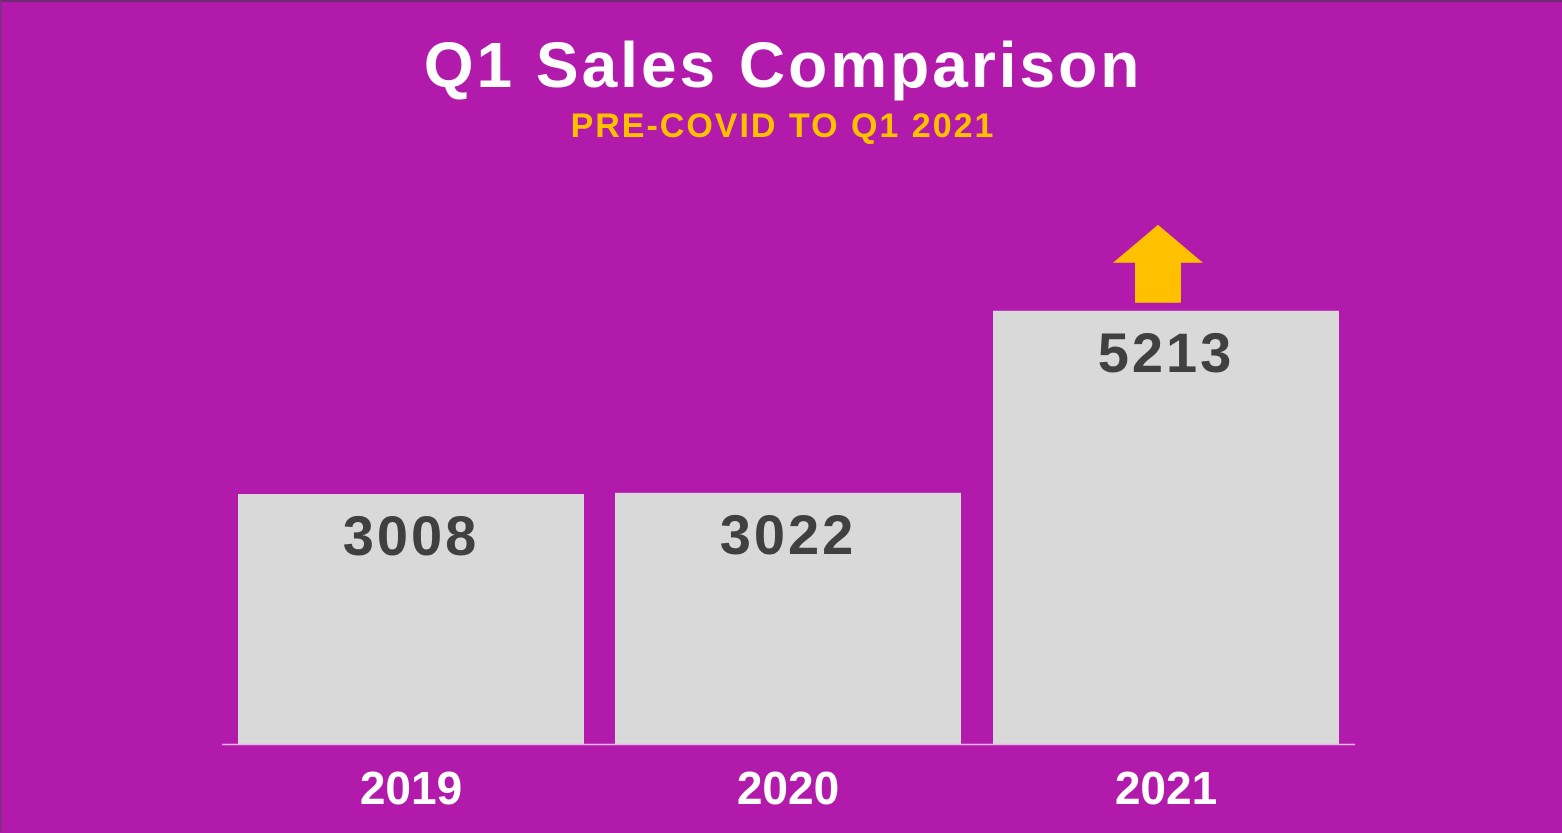 The height and width of the screenshot is (833, 1562). What do you see at coordinates (783, 126) in the screenshot?
I see `chart-subtitle: PRE-COVID TO Q1 2021` at bounding box center [783, 126].